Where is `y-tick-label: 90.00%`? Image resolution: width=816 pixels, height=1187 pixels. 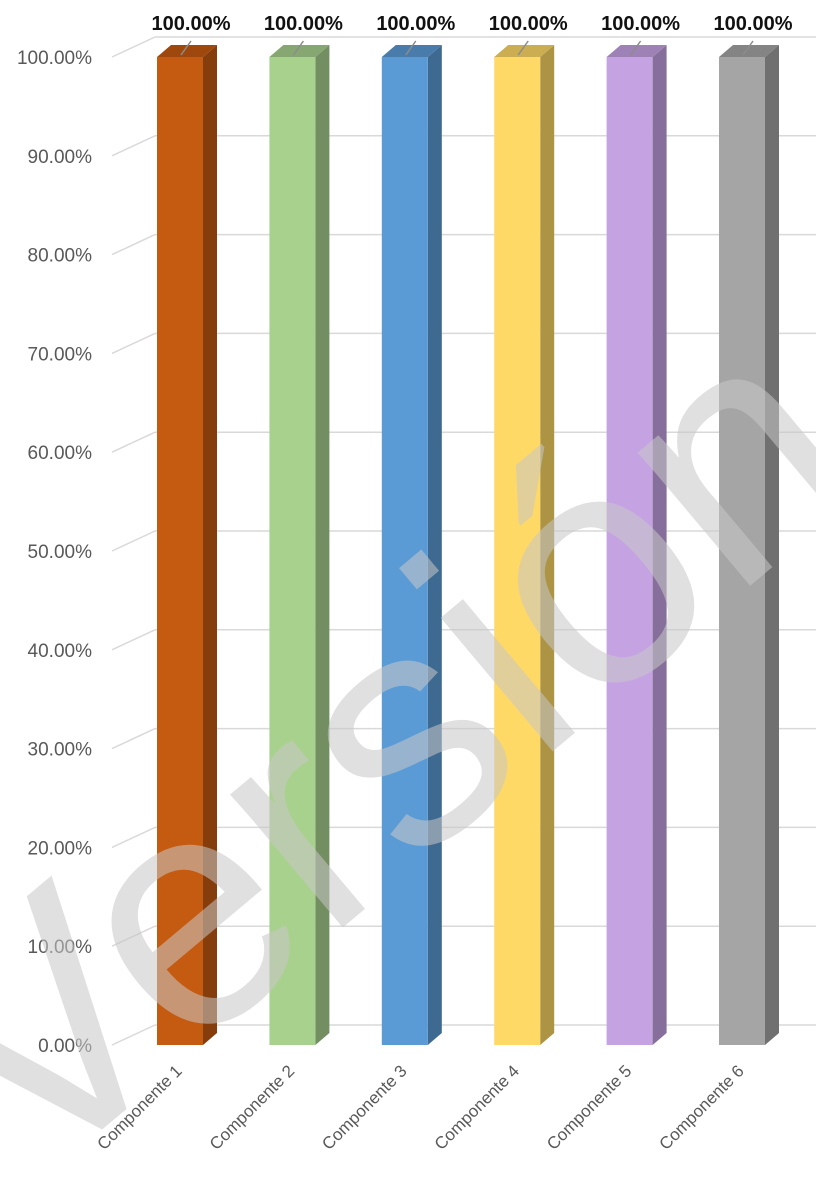 y-tick-label: 90.00% is located at coordinates (60, 157).